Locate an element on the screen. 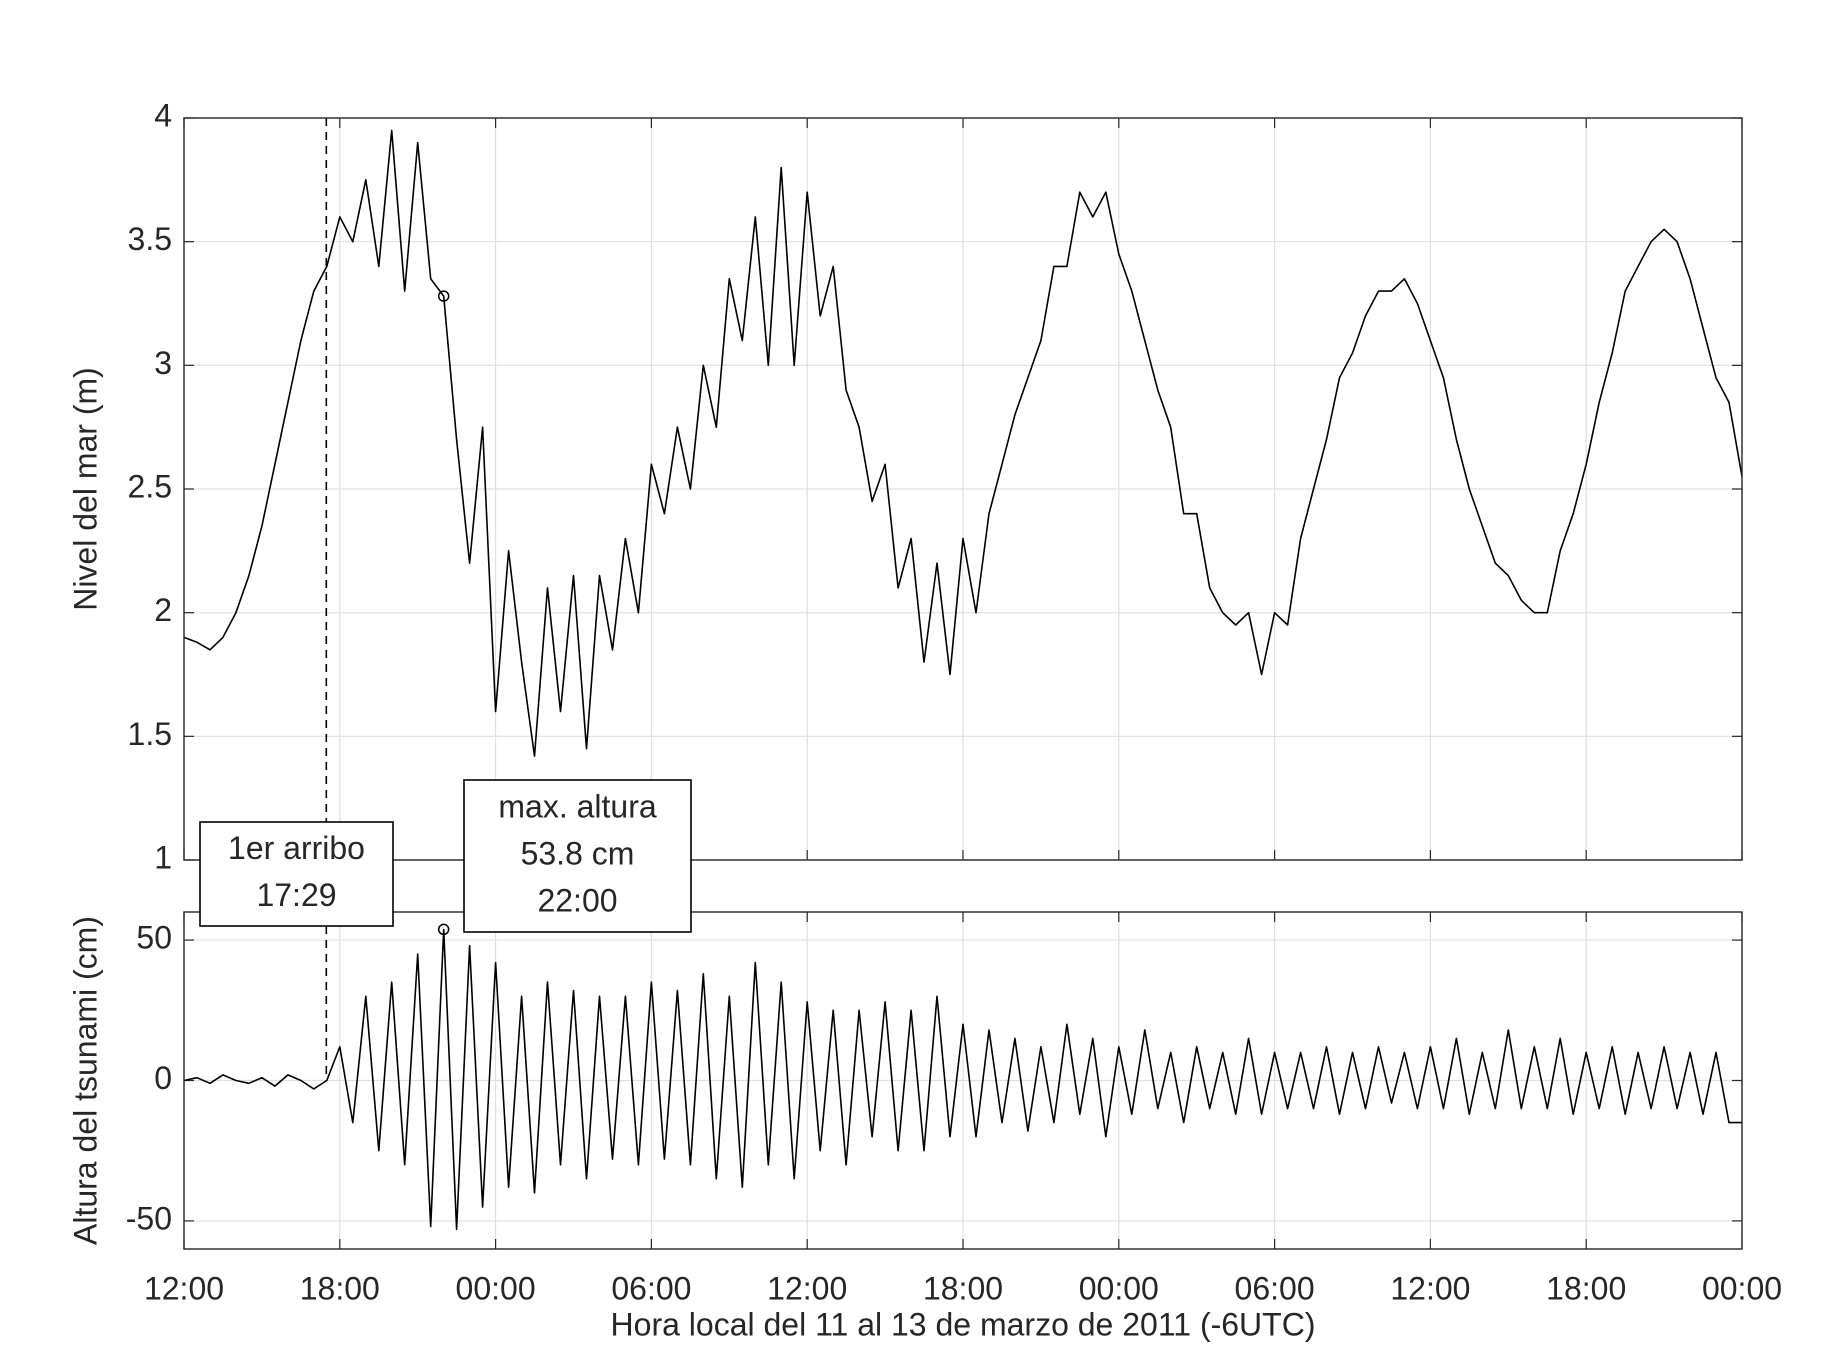 The width and height of the screenshot is (1824, 1346). y-tick-label: 2.5 is located at coordinates (150, 486).